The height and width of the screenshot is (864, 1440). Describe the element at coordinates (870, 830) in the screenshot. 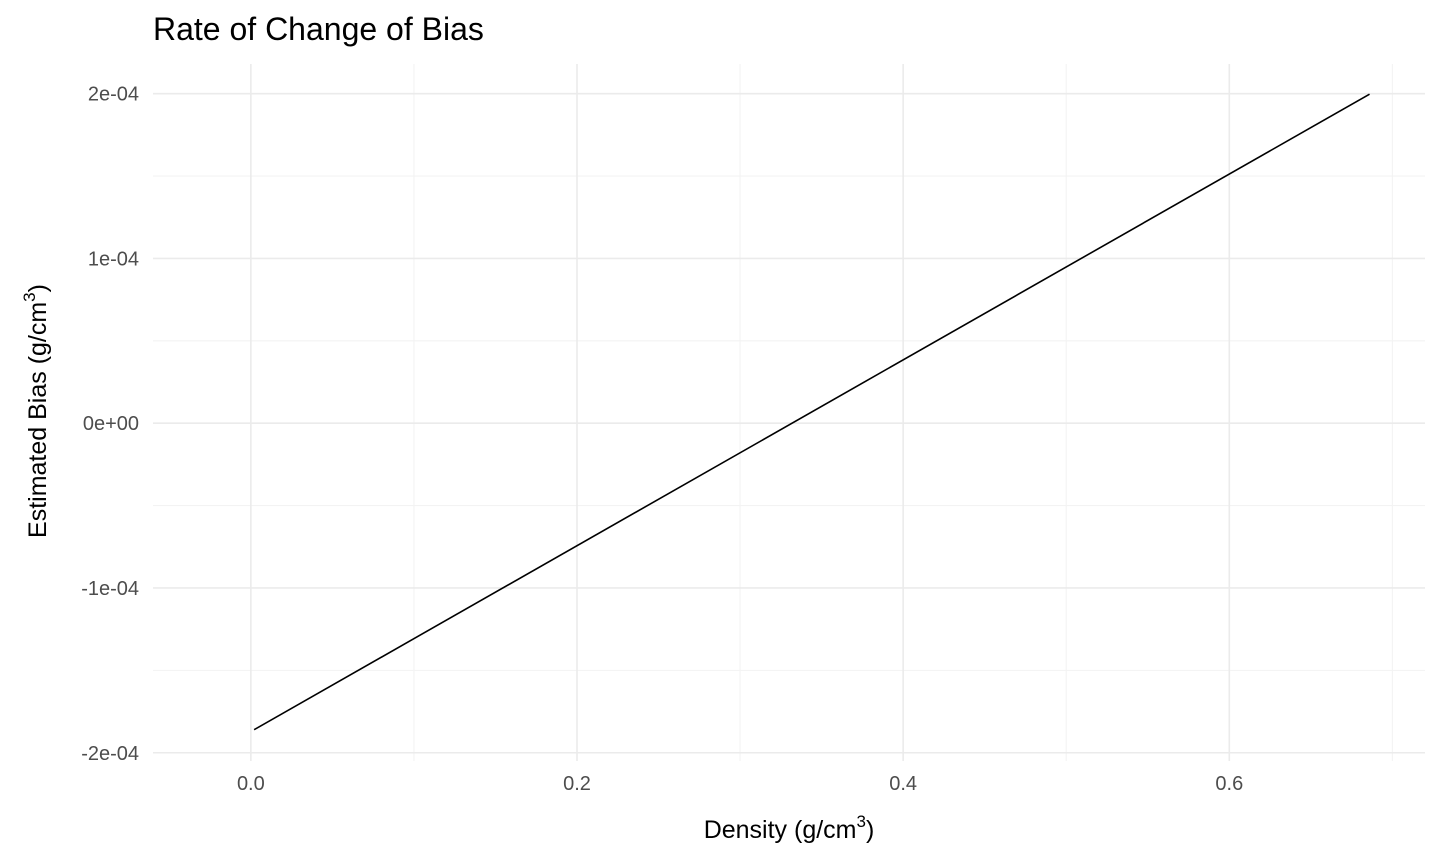

I see `x-axis-title-suffix: )` at that location.